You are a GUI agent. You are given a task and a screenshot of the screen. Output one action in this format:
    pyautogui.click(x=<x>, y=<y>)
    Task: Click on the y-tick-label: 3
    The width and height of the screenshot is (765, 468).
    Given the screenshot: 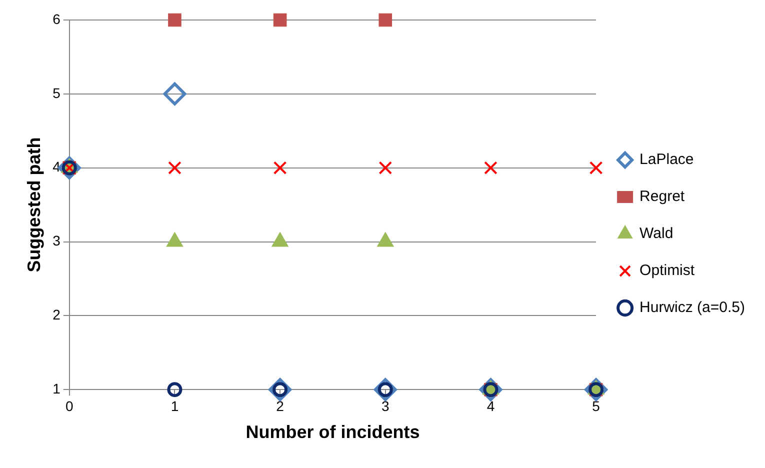 What is the action you would take?
    pyautogui.click(x=56, y=240)
    